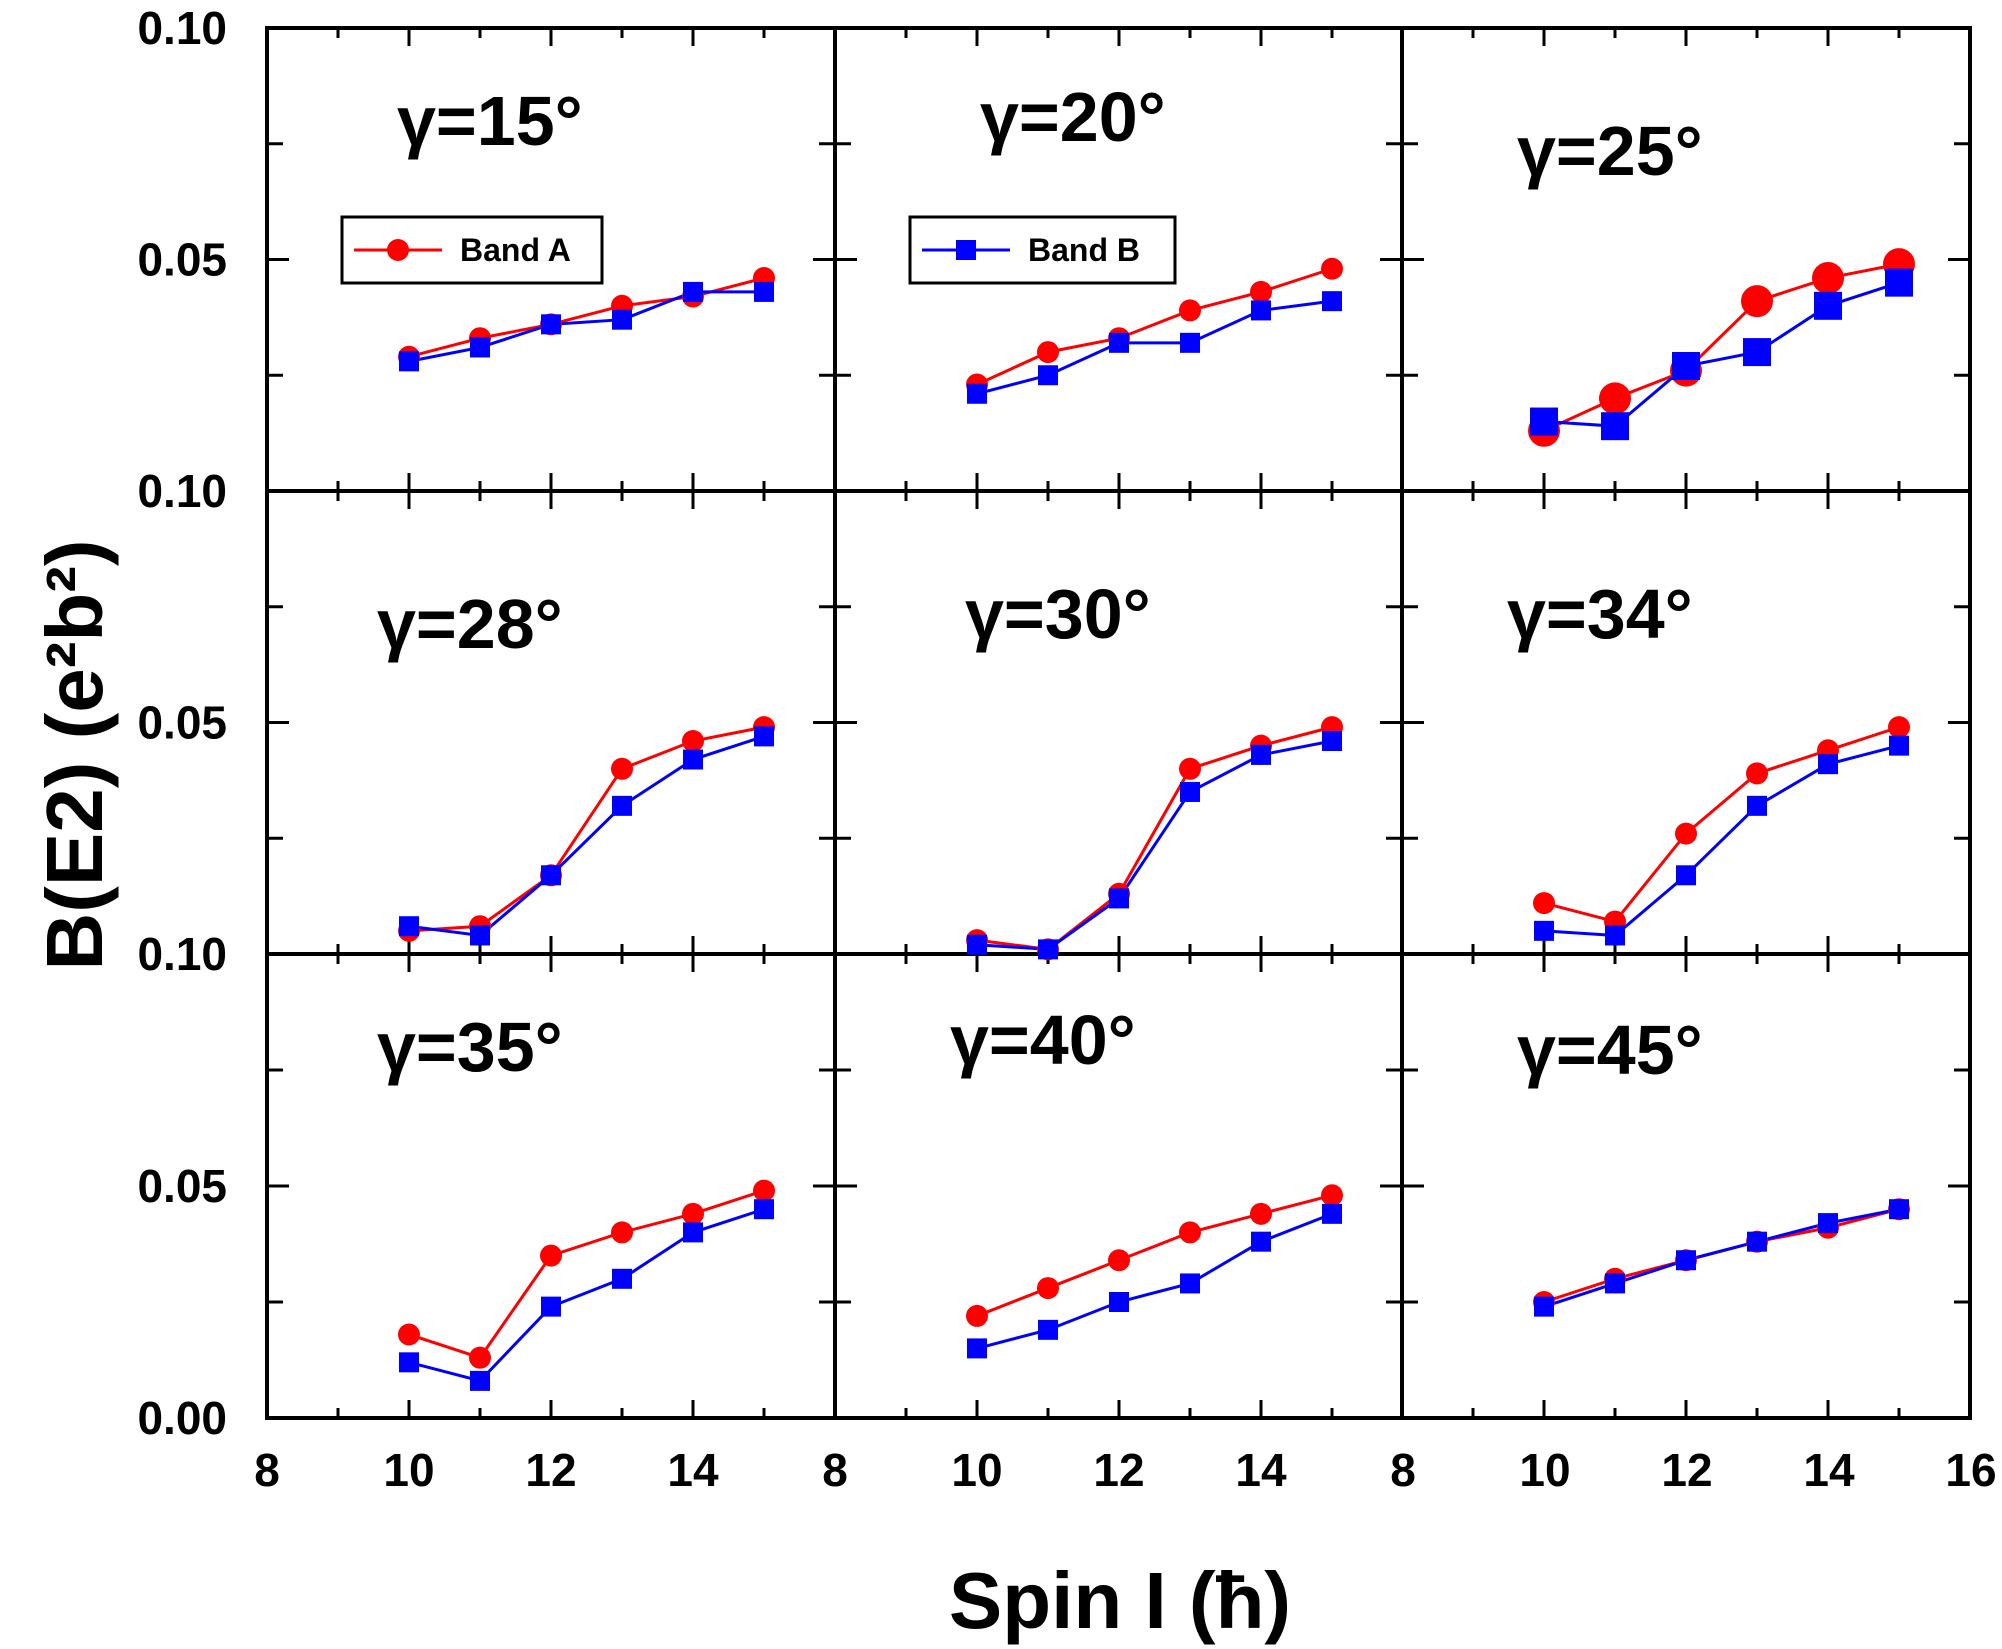 Image resolution: width=2002 pixels, height=1649 pixels. Describe the element at coordinates (966, 250) in the screenshot. I see `legend-marker` at that location.